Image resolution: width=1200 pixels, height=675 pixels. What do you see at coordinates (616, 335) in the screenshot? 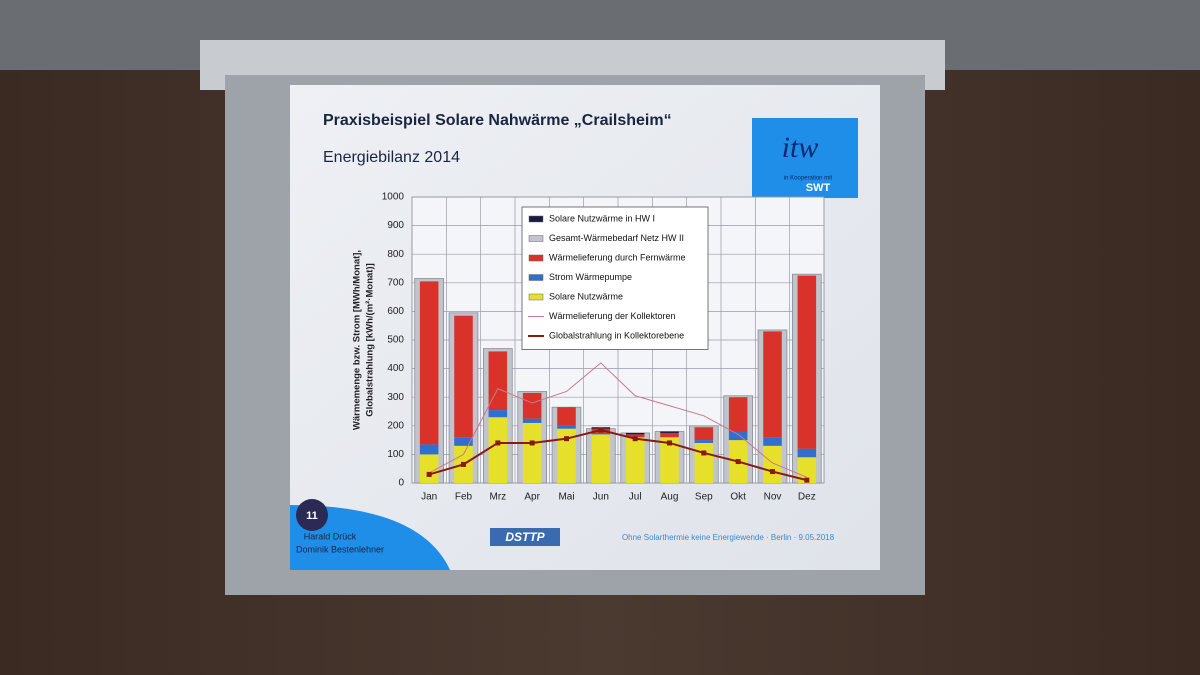
I see `legend-label: Globalstrahlung in Kollektorebene` at bounding box center [616, 335].